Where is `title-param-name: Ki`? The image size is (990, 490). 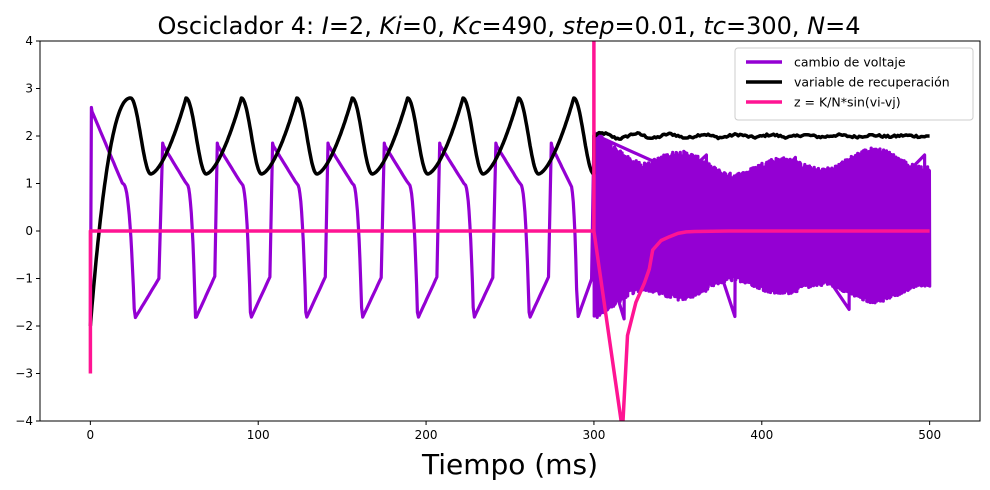 title-param-name: Ki is located at coordinates (390, 26).